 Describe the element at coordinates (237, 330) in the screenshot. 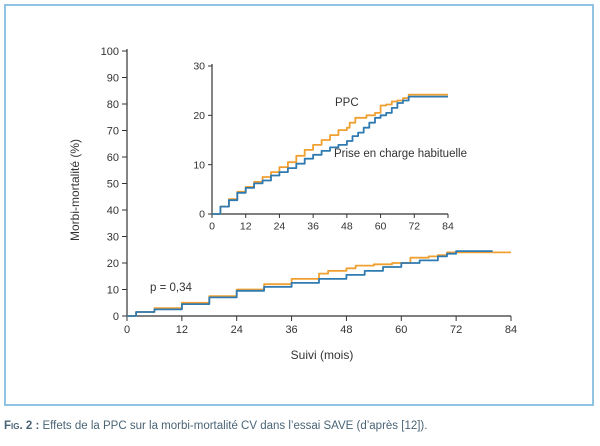

I see `main-x-tick-label: 24` at that location.